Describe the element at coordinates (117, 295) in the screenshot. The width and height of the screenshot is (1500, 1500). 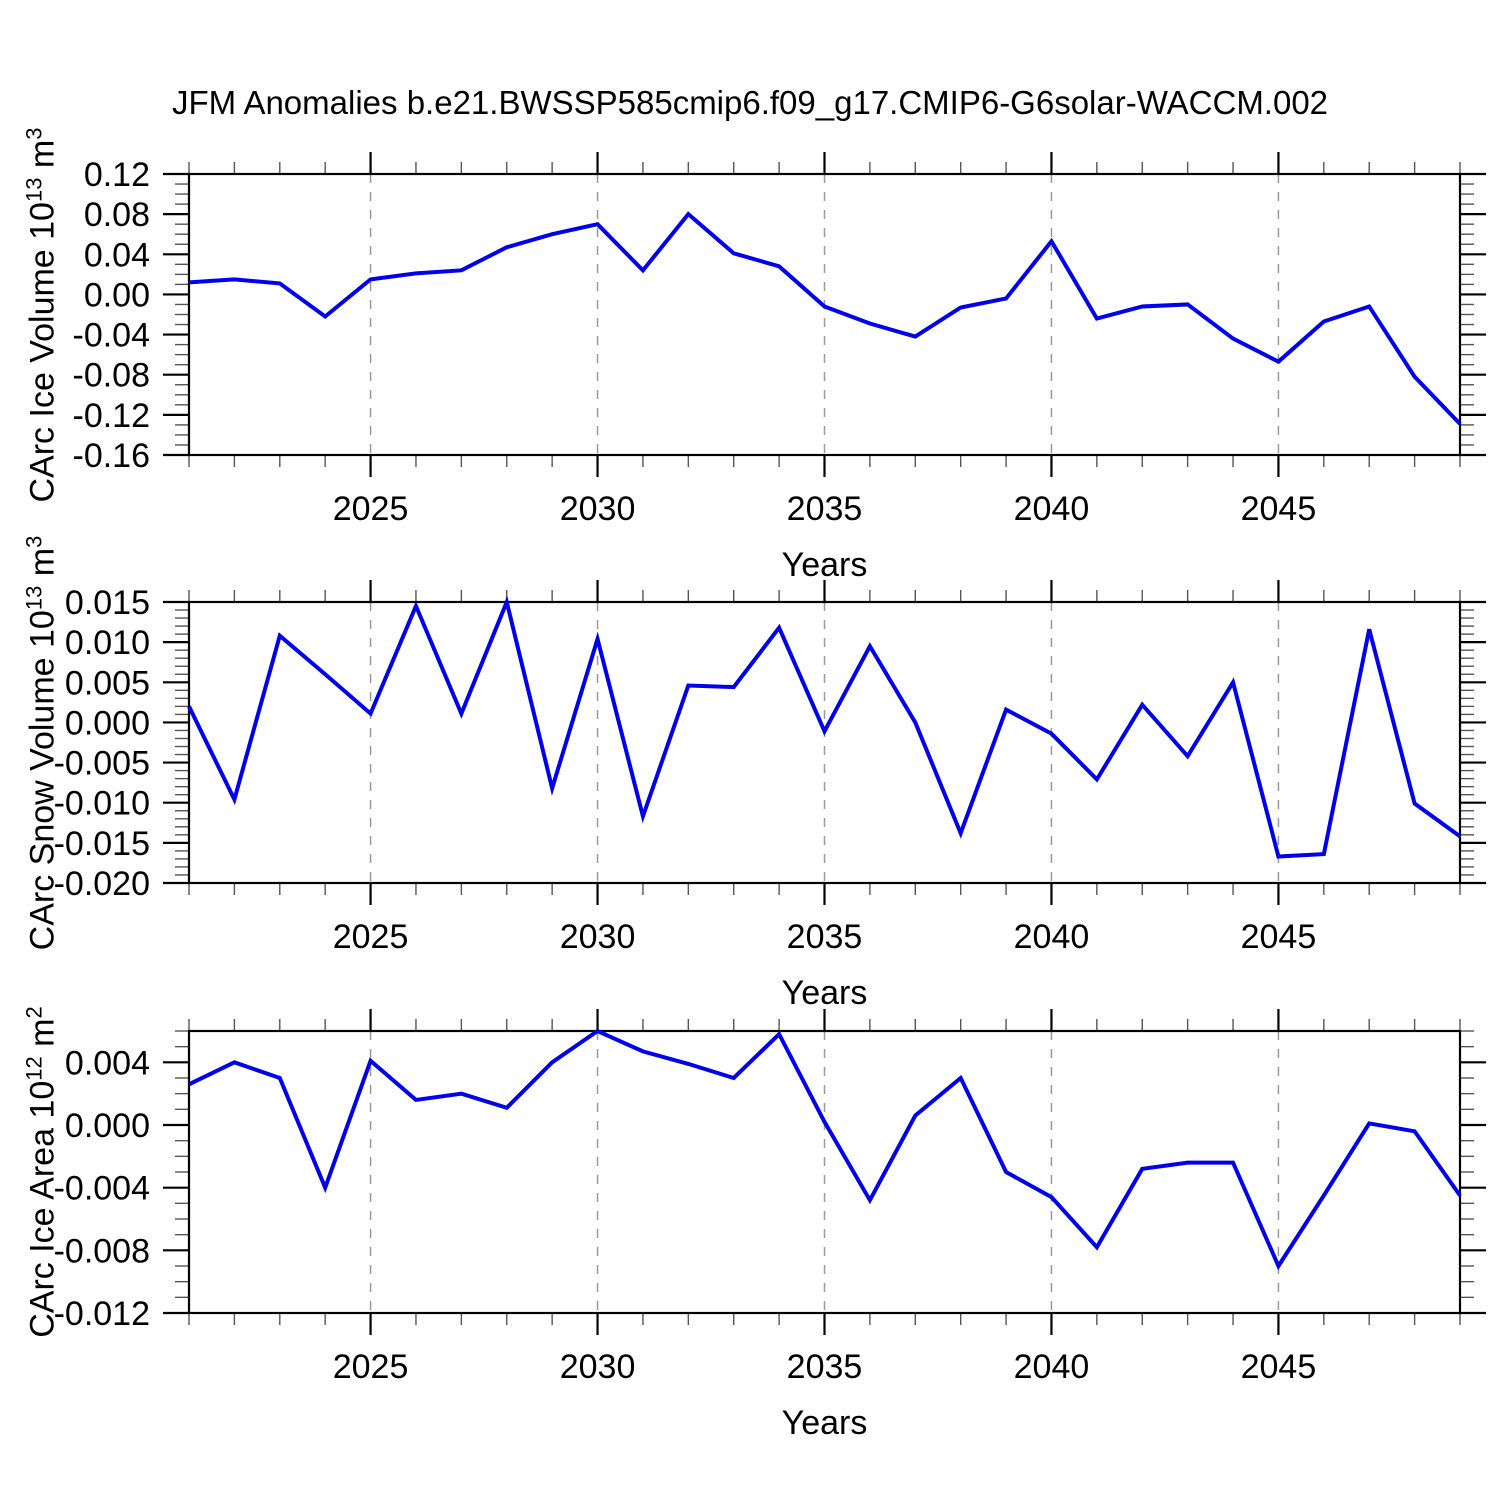
I see `y-tick-label: 0.00` at that location.